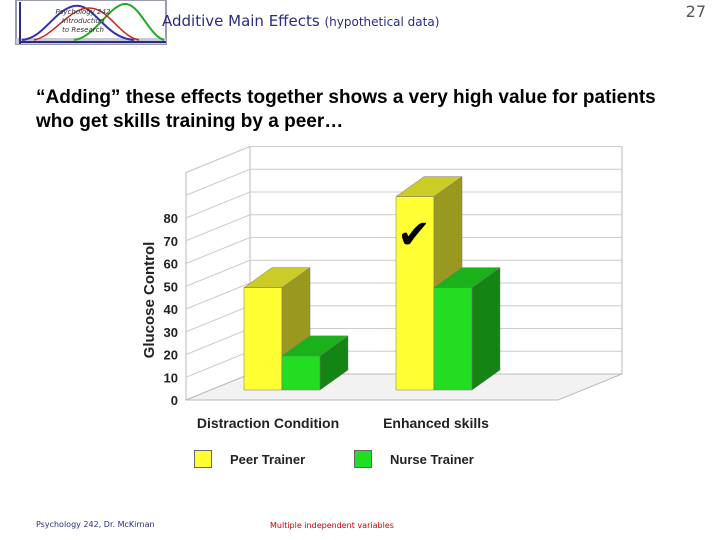 The image size is (720, 540). Describe the element at coordinates (332, 525) in the screenshot. I see `footer-topic: Multiple independent variables` at that location.